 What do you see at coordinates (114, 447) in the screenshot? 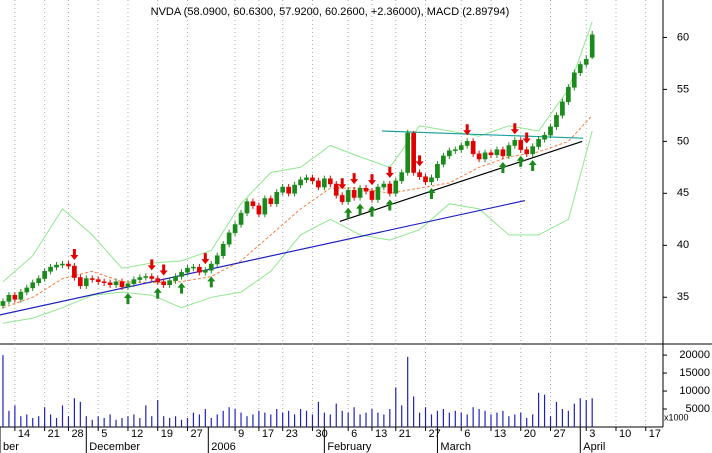
I see `month-label: December` at bounding box center [114, 447].